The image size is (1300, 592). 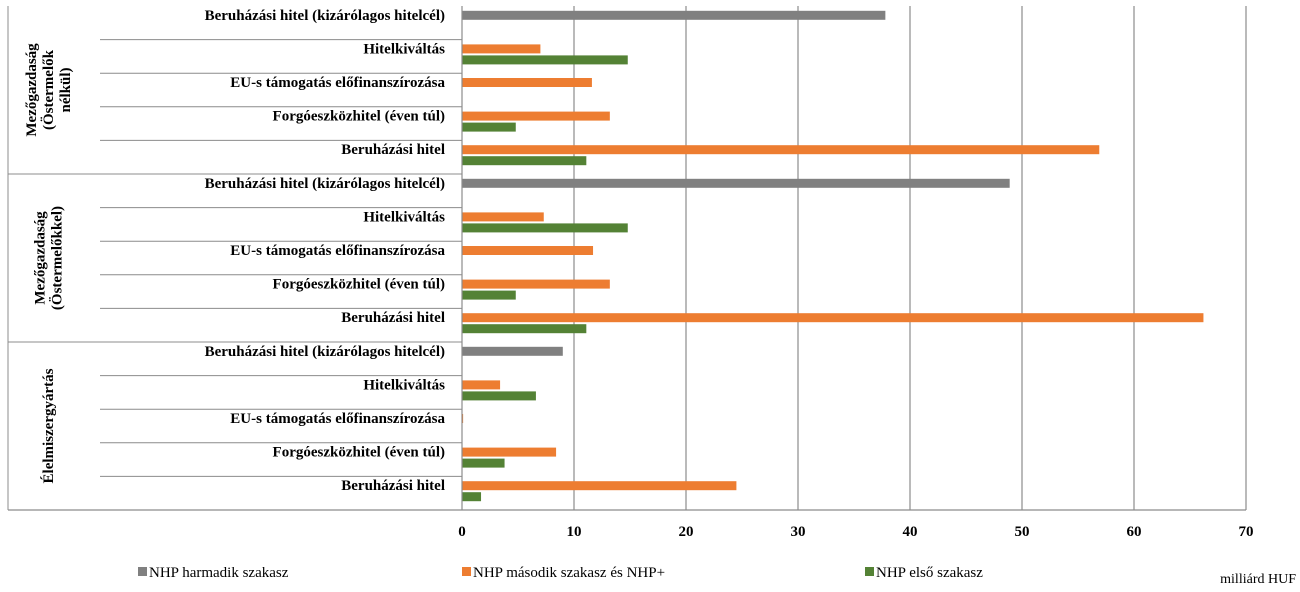 I want to click on legend-label-2: NHP második szakasz és NHP+, so click(x=569, y=573).